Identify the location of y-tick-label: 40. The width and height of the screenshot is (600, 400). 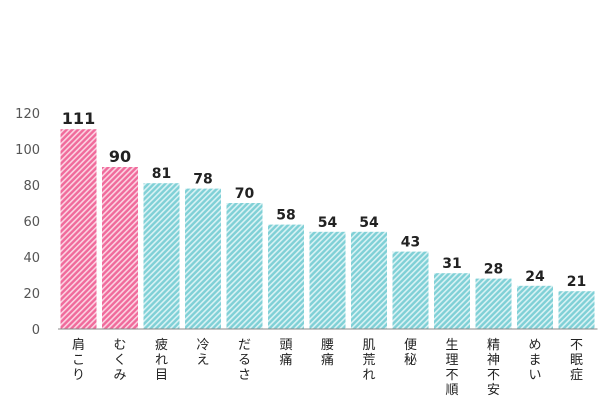
(31, 258).